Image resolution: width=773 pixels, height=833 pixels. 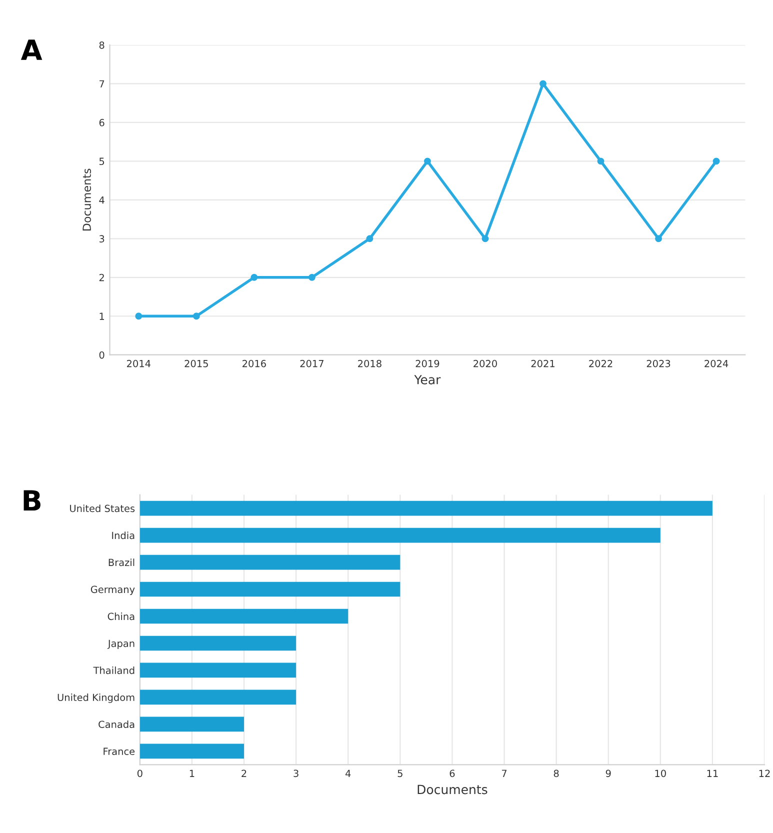 What do you see at coordinates (31, 50) in the screenshot?
I see `chart-title: A` at bounding box center [31, 50].